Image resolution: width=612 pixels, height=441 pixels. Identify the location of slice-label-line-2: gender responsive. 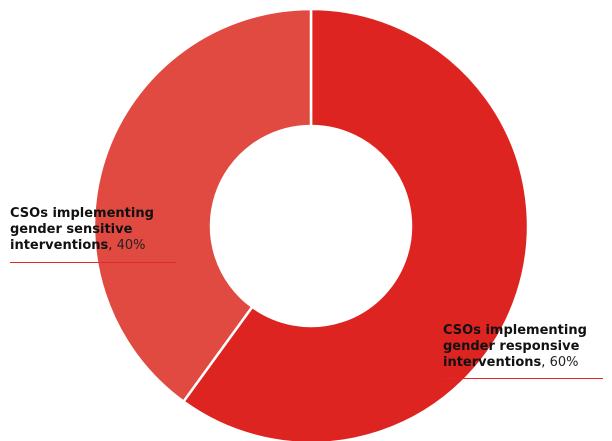
(511, 346).